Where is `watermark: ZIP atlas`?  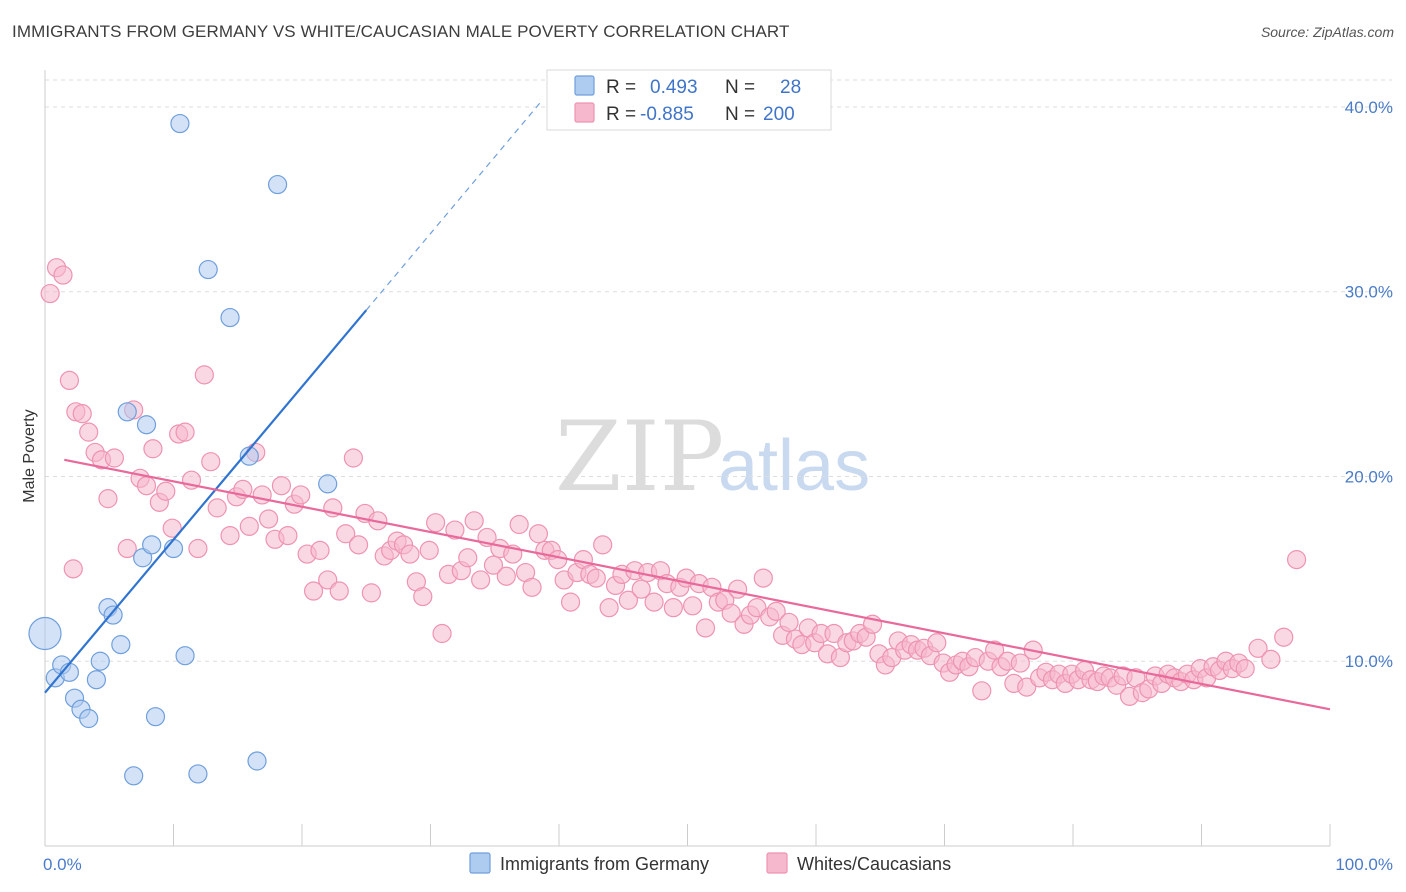
watermark: ZIP atlas is located at coordinates (712, 457).